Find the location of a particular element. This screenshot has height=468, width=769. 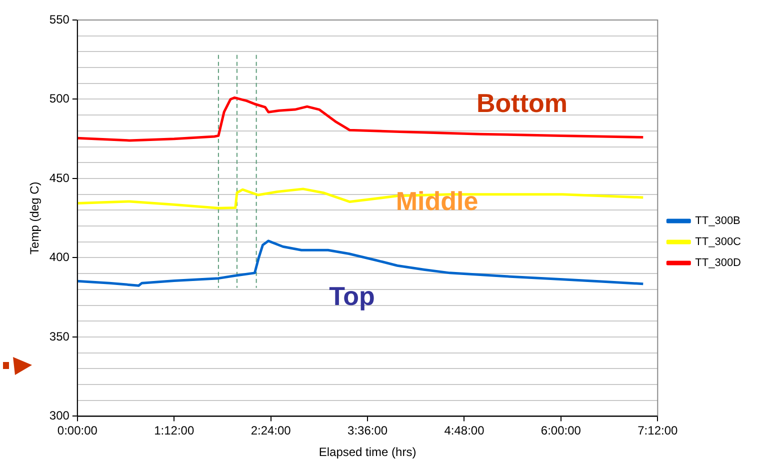

x-tick-label: 3:36:00 is located at coordinates (368, 431).